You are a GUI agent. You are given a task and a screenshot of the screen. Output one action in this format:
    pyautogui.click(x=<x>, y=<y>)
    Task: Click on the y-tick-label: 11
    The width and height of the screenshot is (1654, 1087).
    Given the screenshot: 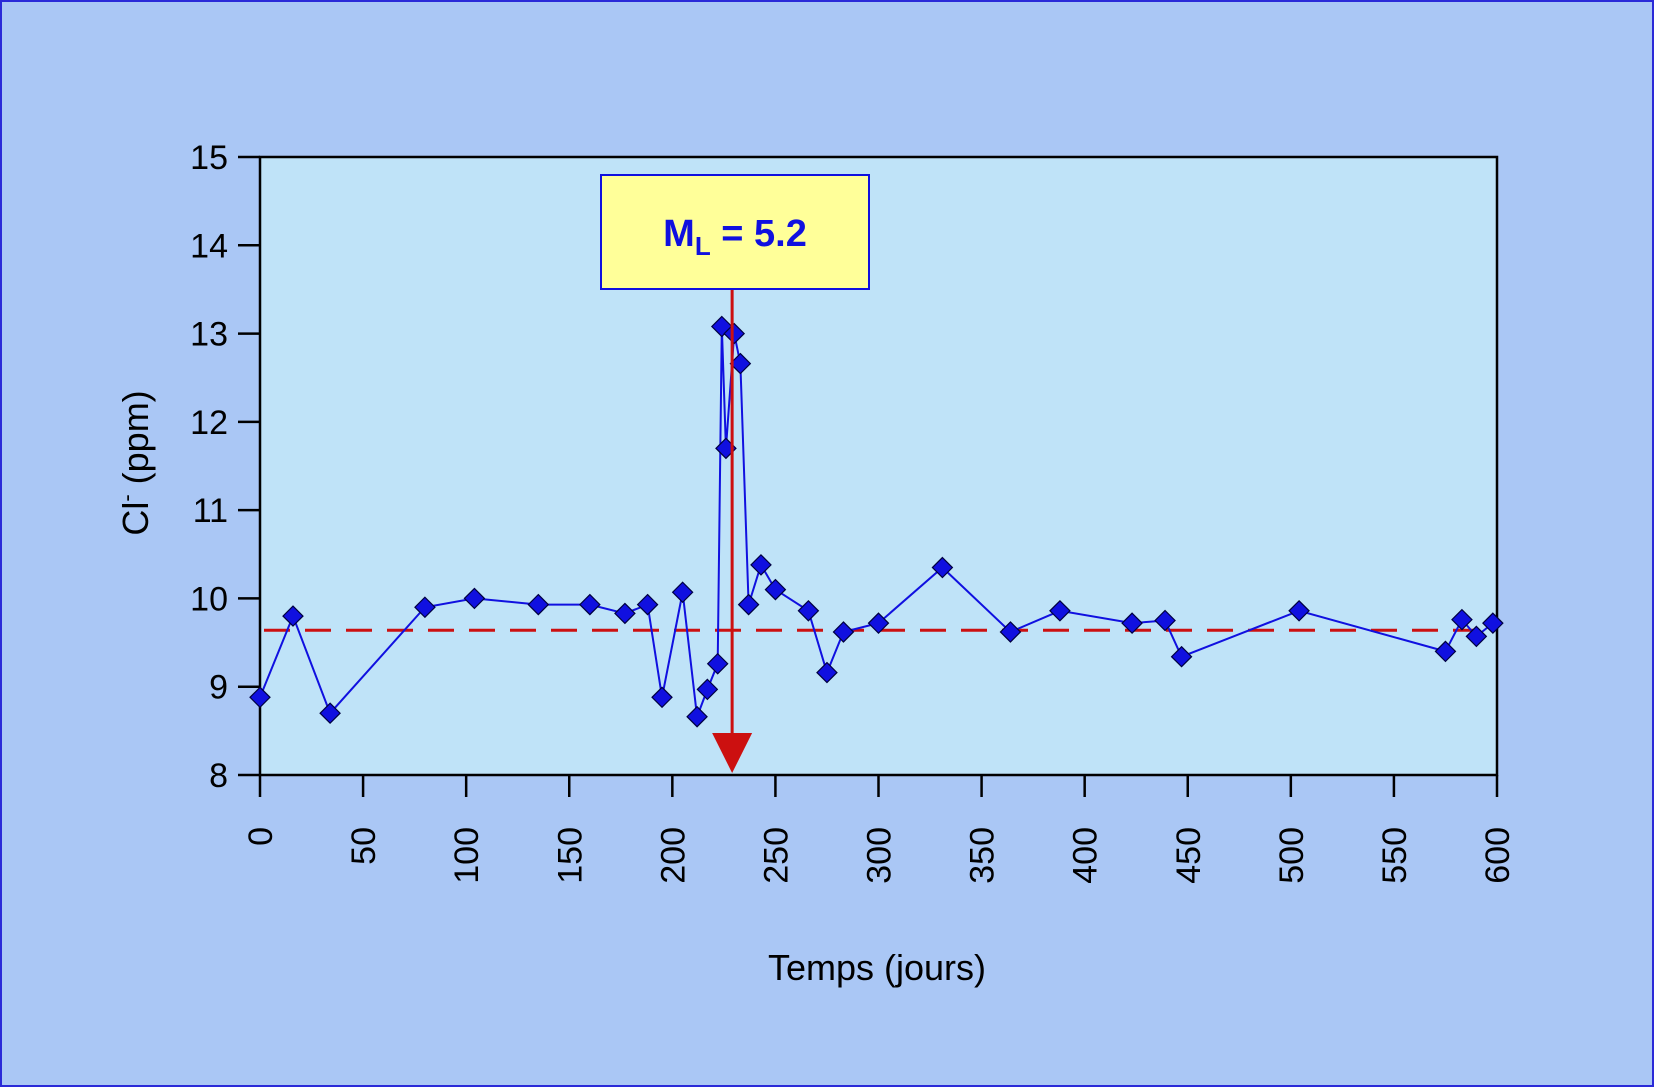 What is the action you would take?
    pyautogui.click(x=210, y=511)
    